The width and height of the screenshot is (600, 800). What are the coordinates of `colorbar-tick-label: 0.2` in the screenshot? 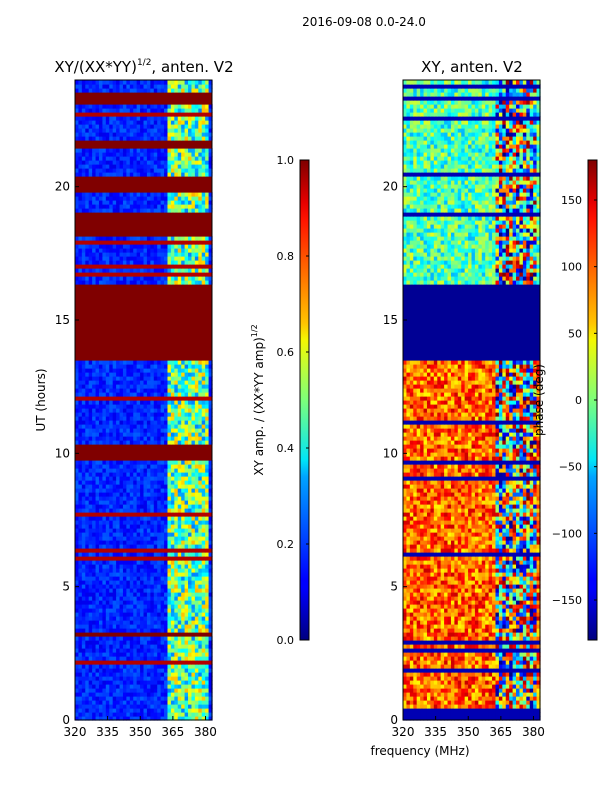 It's located at (286, 544).